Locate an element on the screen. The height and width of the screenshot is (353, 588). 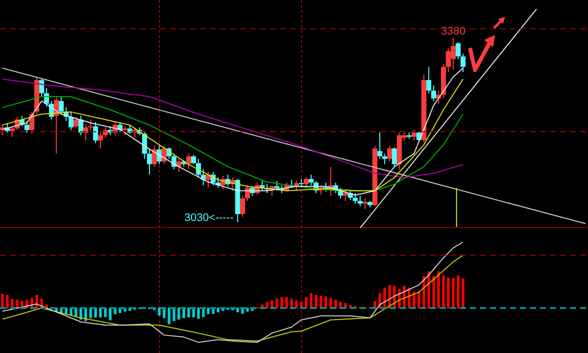
annotation: 3380 is located at coordinates (453, 32).